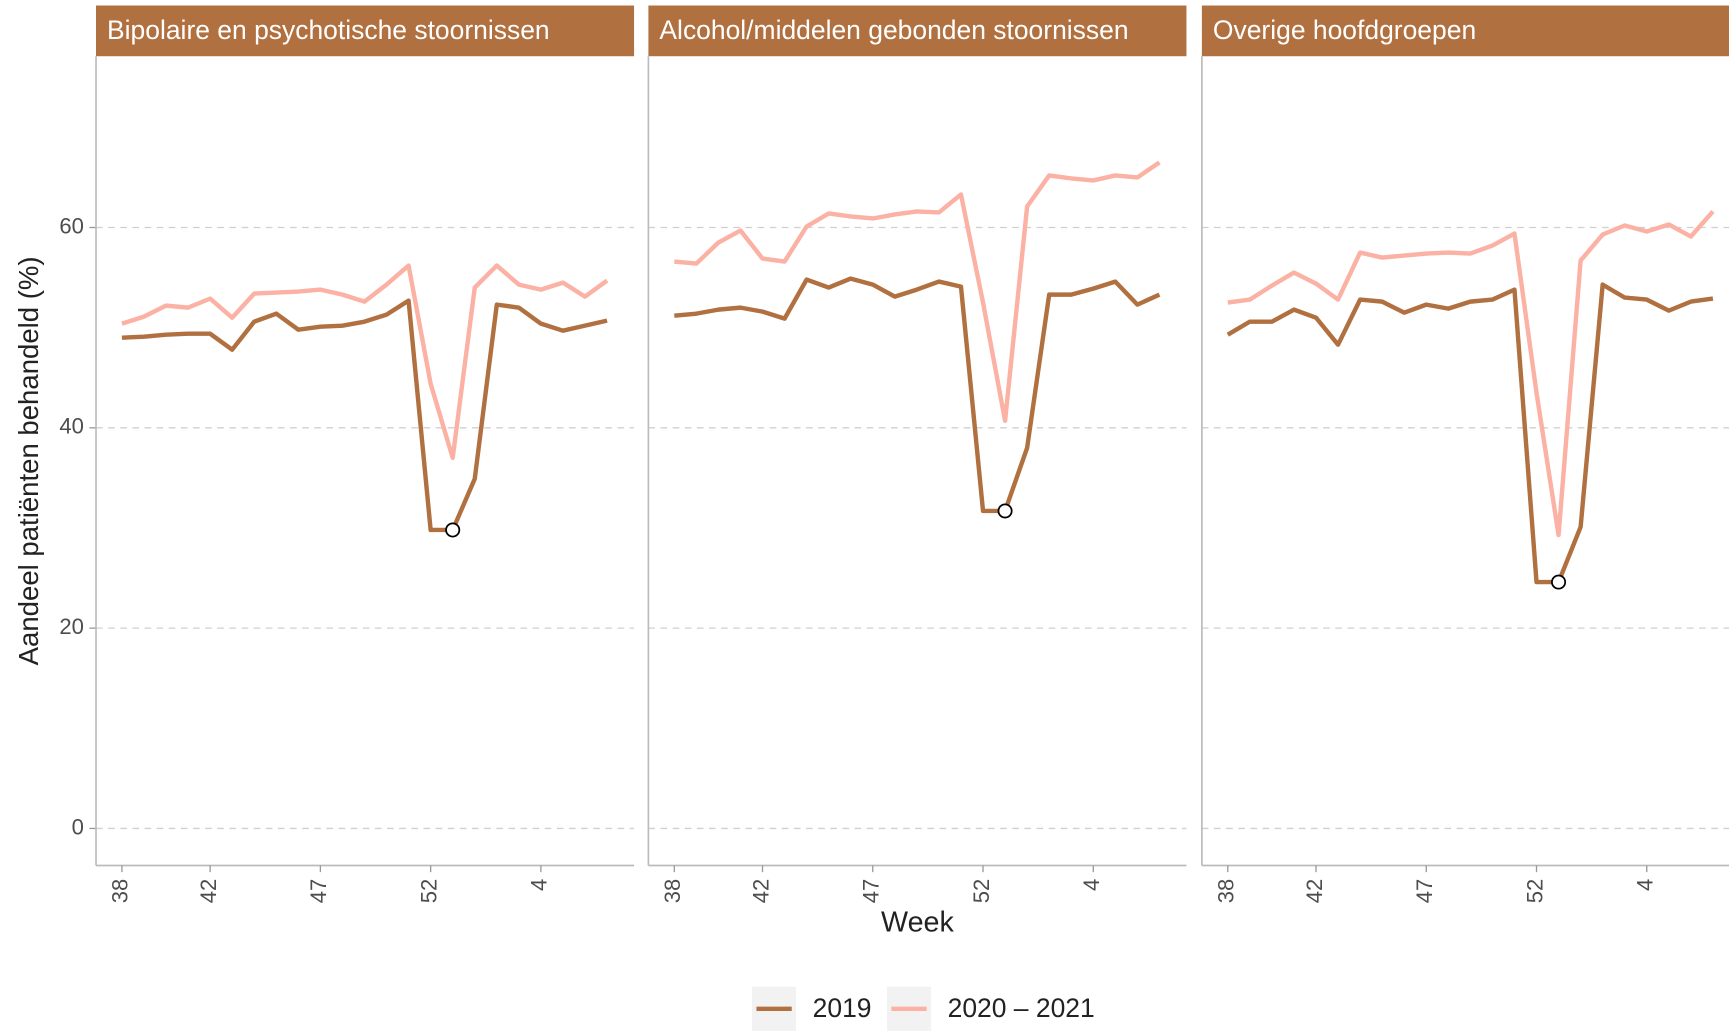 The height and width of the screenshot is (1032, 1729). I want to click on y-axis-label: Aandeel patiënten behandeld (%), so click(28, 460).